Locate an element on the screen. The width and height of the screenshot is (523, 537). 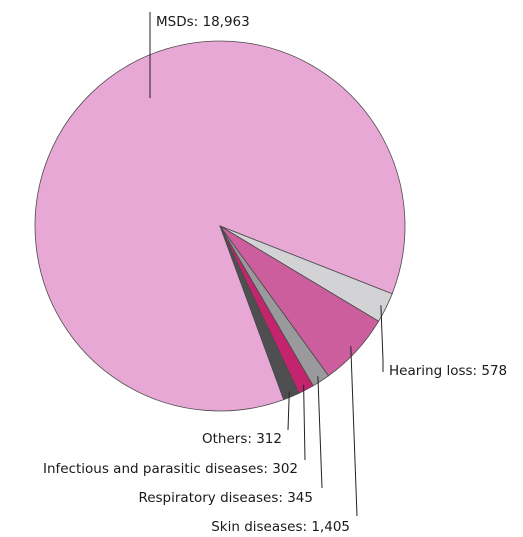
label-infectious-parasitic: Infectious and parasitic diseases: 302 is located at coordinates (170, 469).